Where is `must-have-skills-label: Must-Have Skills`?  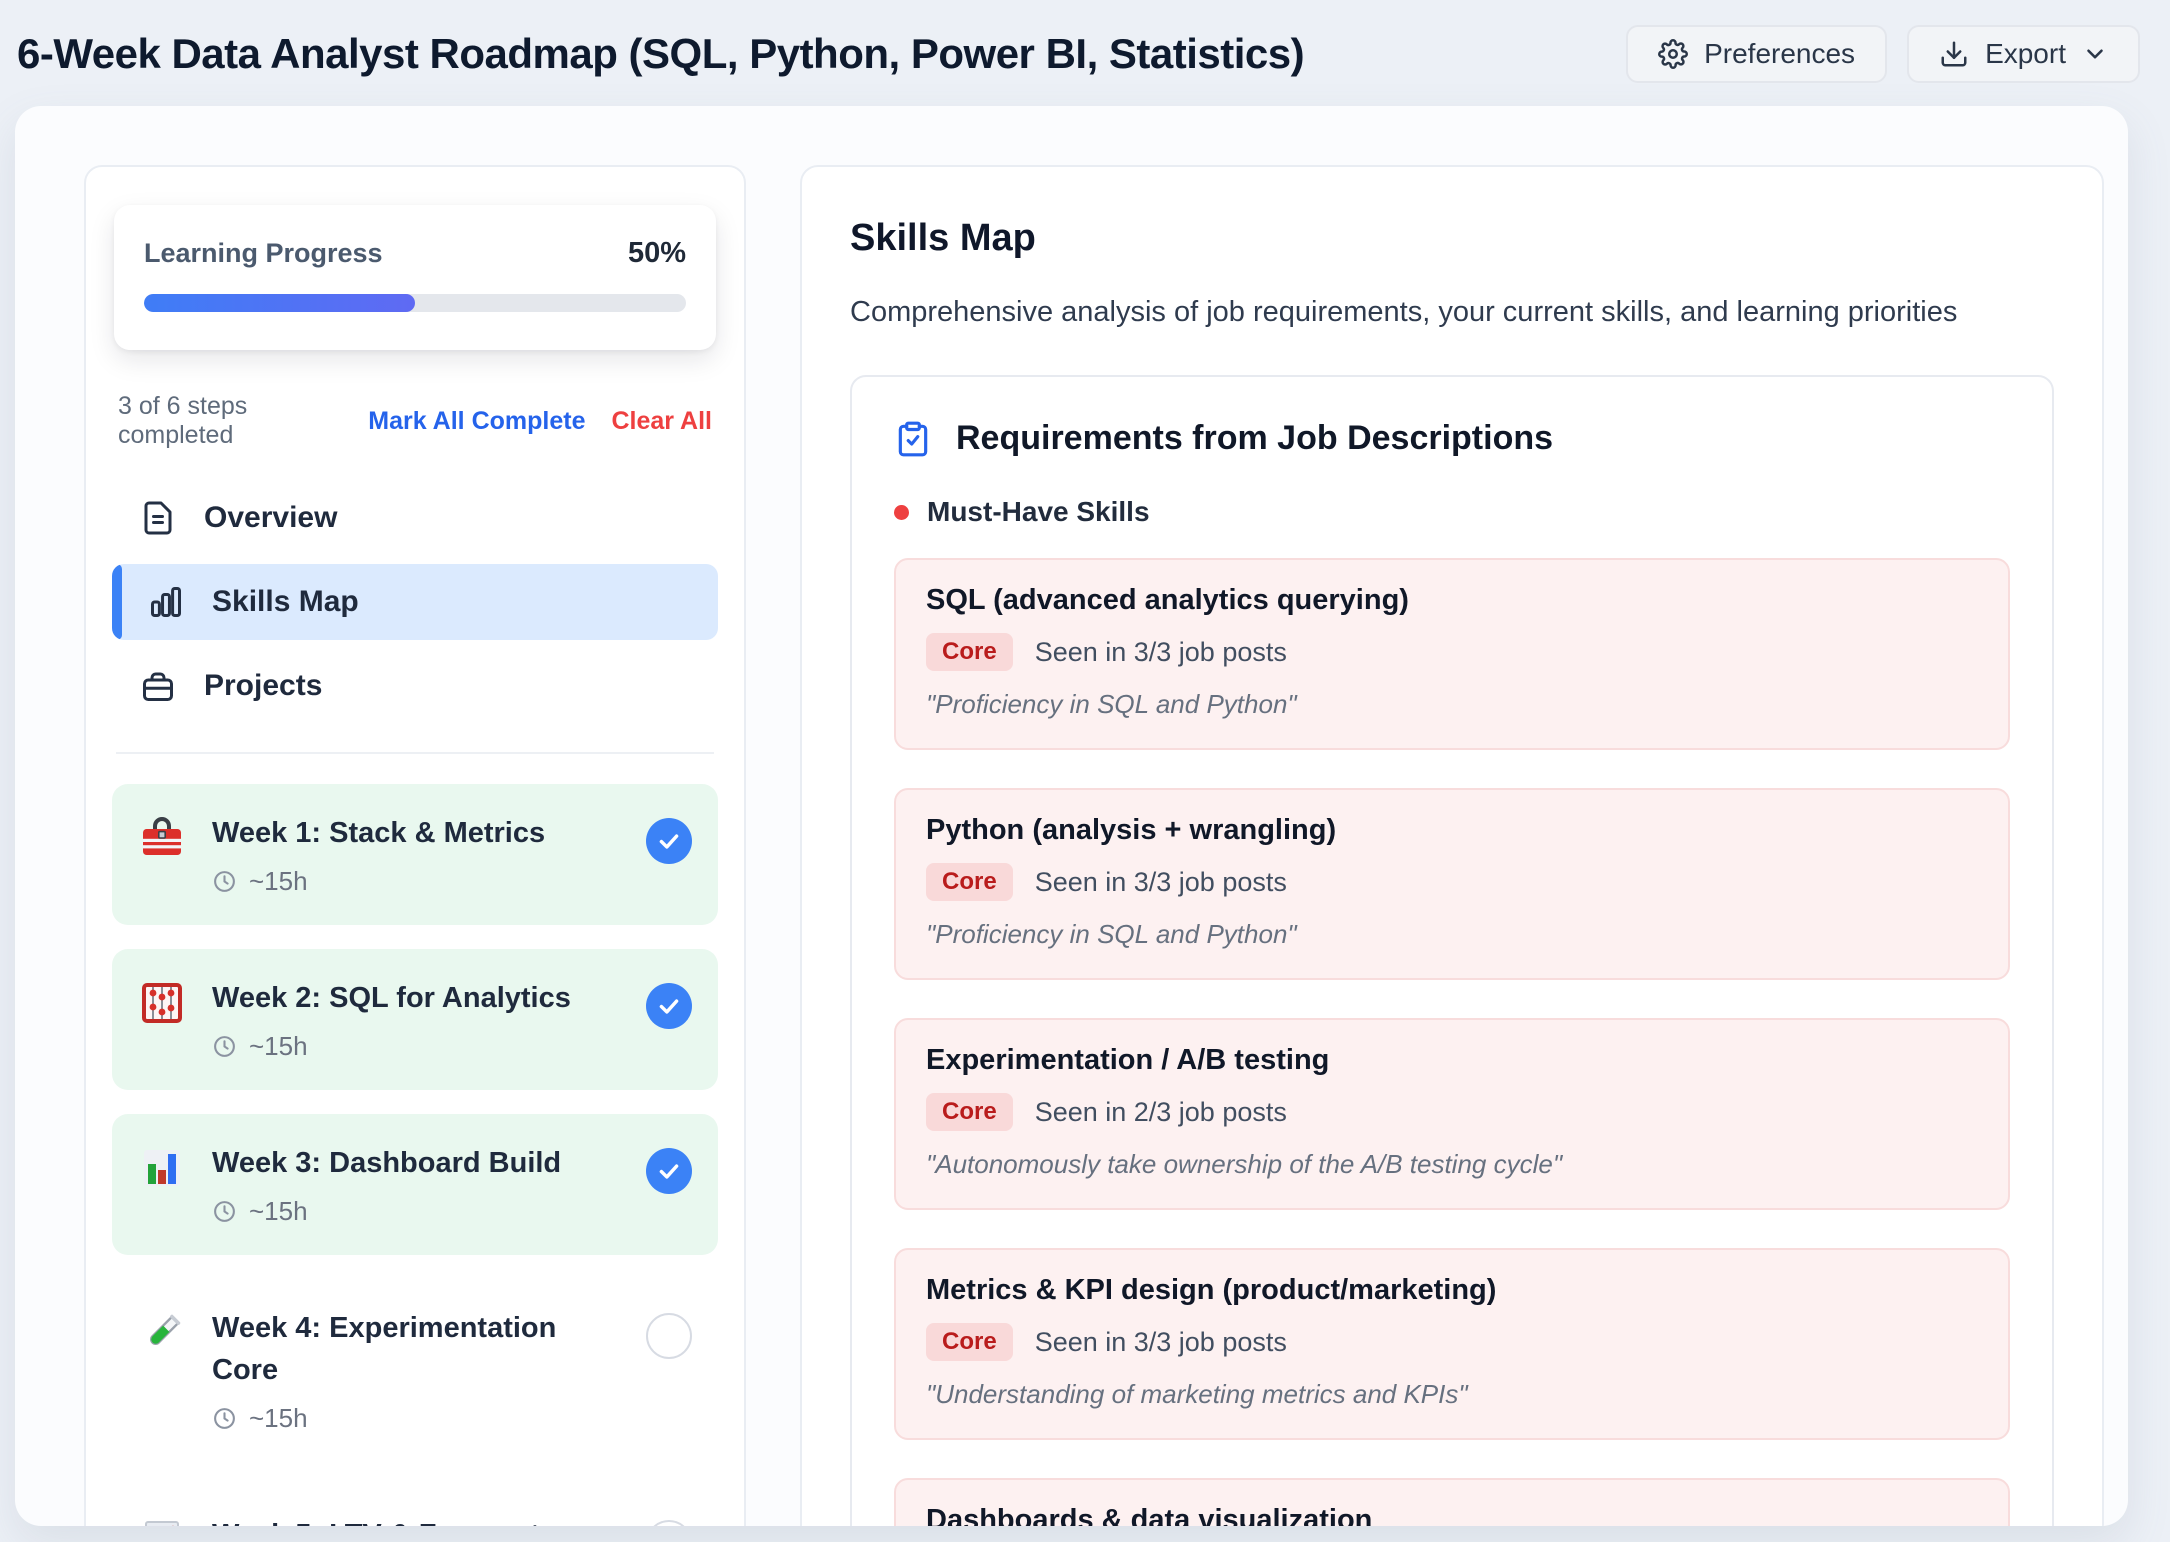
must-have-skills-label: Must-Have Skills is located at coordinates (1038, 511).